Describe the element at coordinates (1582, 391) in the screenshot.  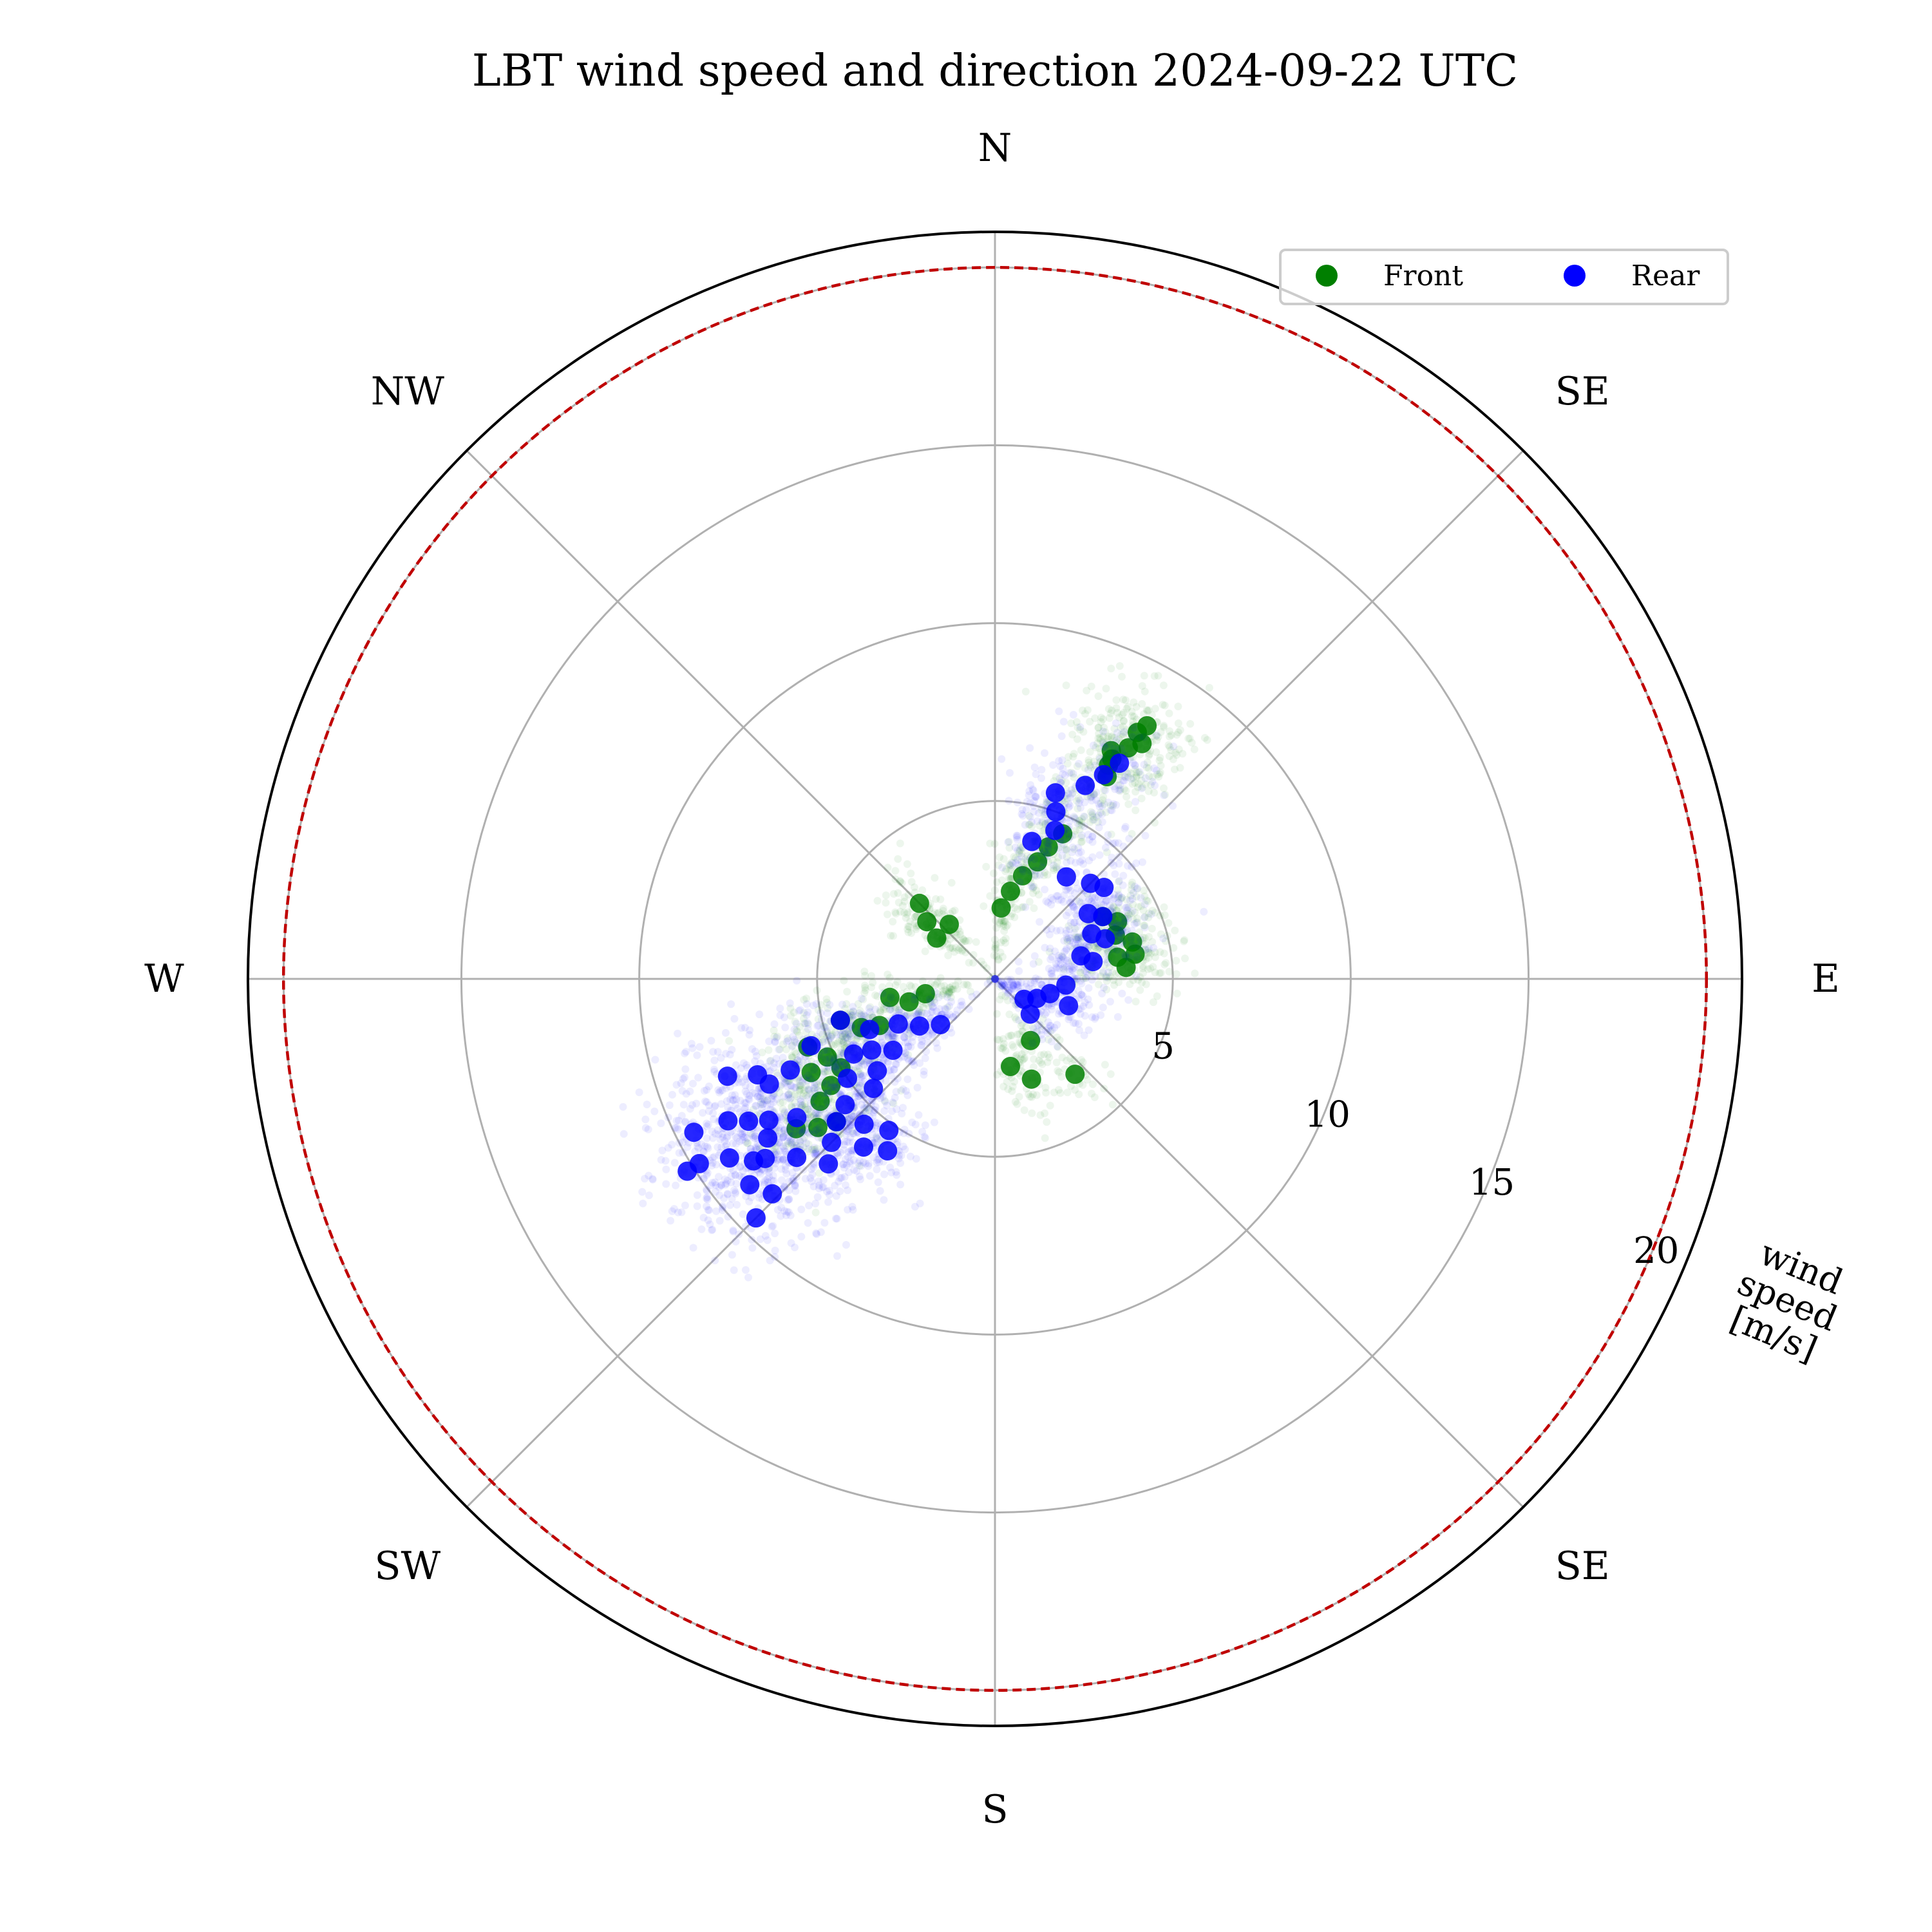
I see `direction-label-1: SE` at that location.